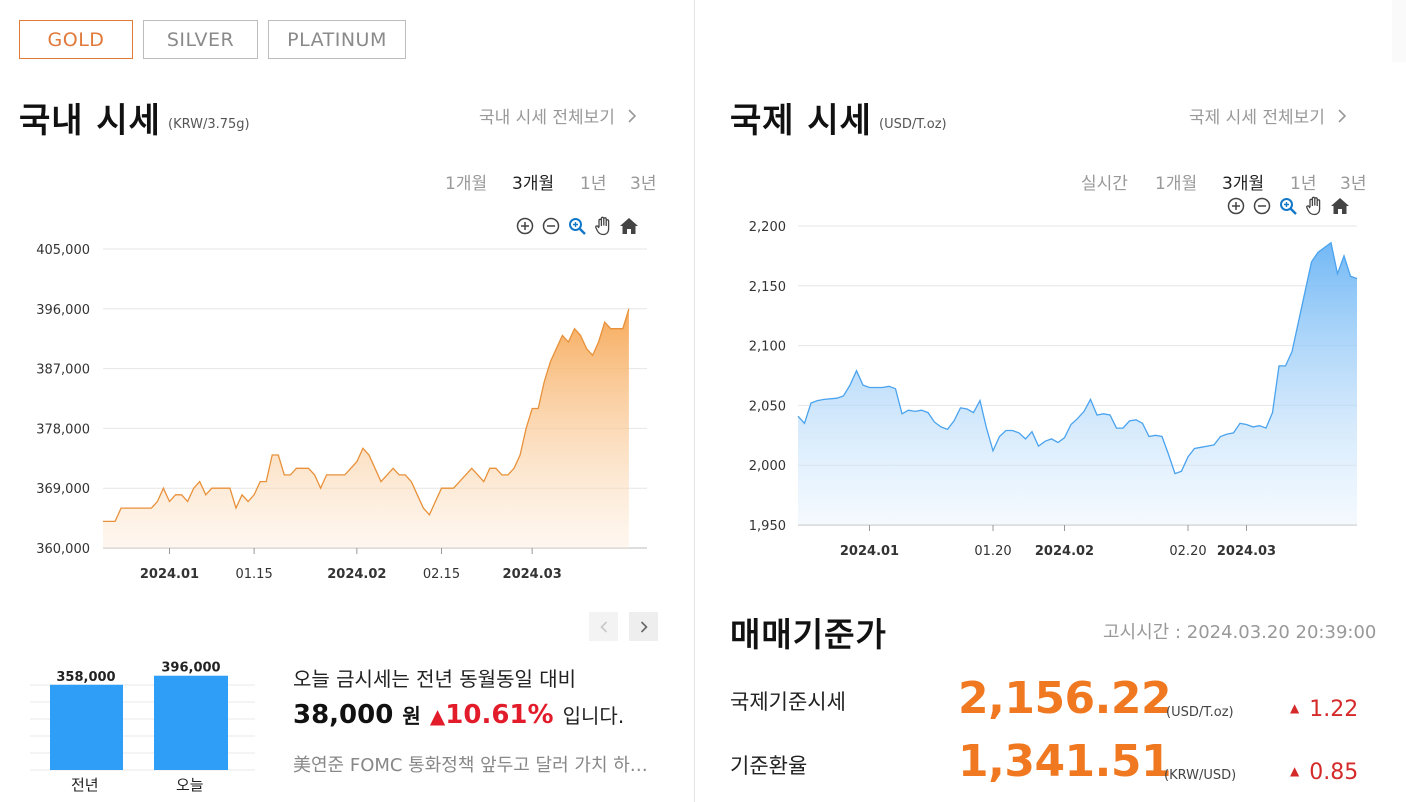 This screenshot has width=1406, height=802. What do you see at coordinates (85, 677) in the screenshot?
I see `compare-value-prev: 358,000` at bounding box center [85, 677].